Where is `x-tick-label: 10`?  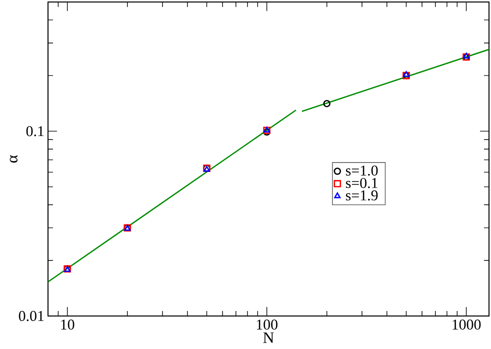 x-tick-label: 10 is located at coordinates (67, 325).